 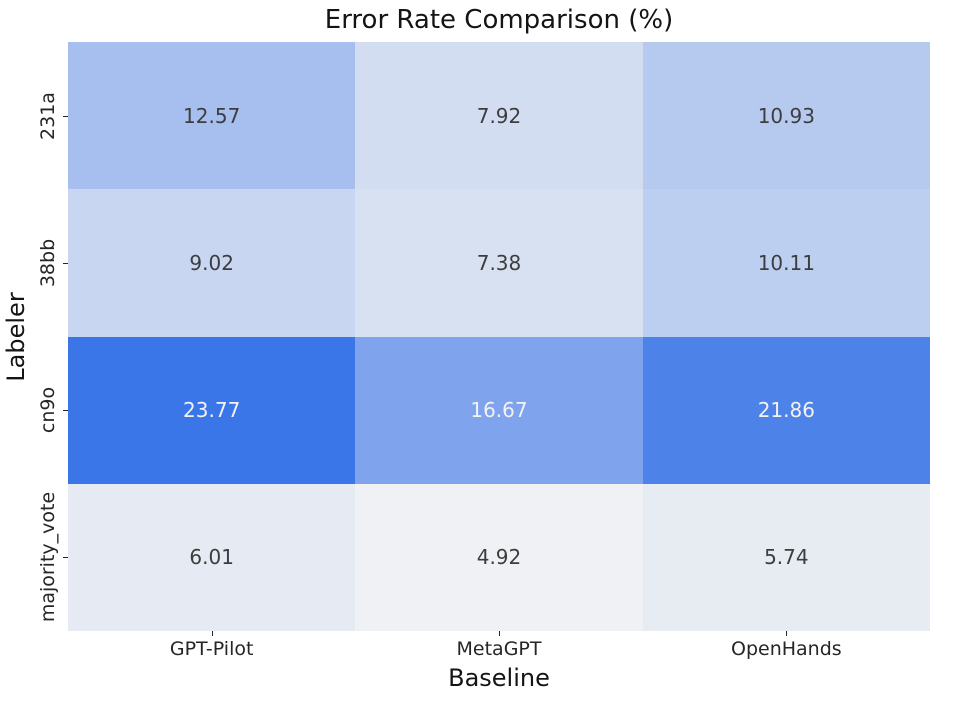 I want to click on x-axis-label: Baseline, so click(x=499, y=678).